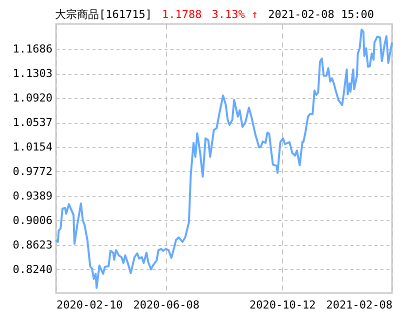 Image resolution: width=415 pixels, height=330 pixels. What do you see at coordinates (283, 305) in the screenshot?
I see `x-tick-label: 2020-10-12` at bounding box center [283, 305].